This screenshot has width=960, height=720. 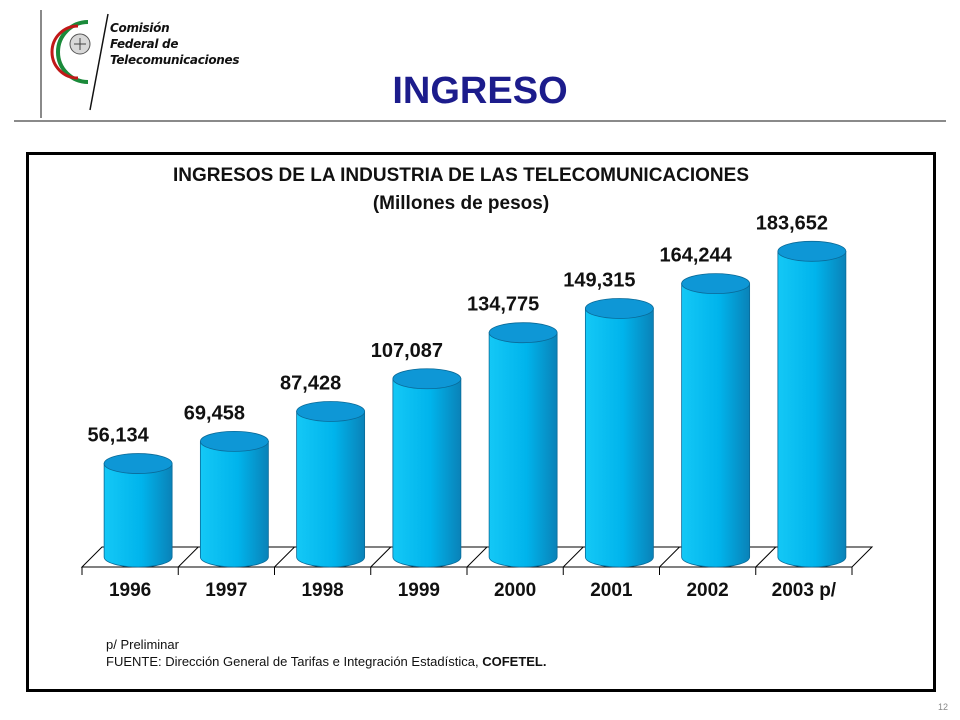 What do you see at coordinates (804, 590) in the screenshot?
I see `x-tick-label: 2003 p/` at bounding box center [804, 590].